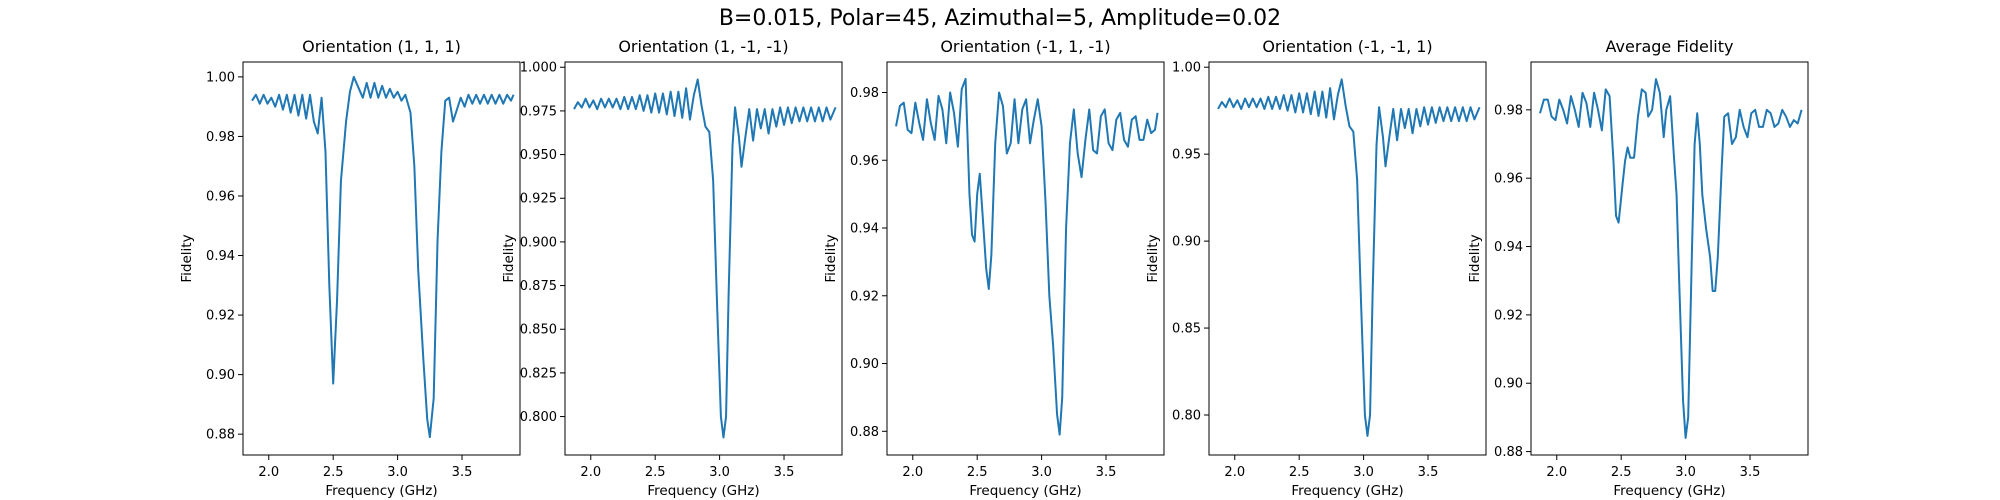  What do you see at coordinates (381, 46) in the screenshot?
I see `chart-title: Orientation (1, 1, 1)` at bounding box center [381, 46].